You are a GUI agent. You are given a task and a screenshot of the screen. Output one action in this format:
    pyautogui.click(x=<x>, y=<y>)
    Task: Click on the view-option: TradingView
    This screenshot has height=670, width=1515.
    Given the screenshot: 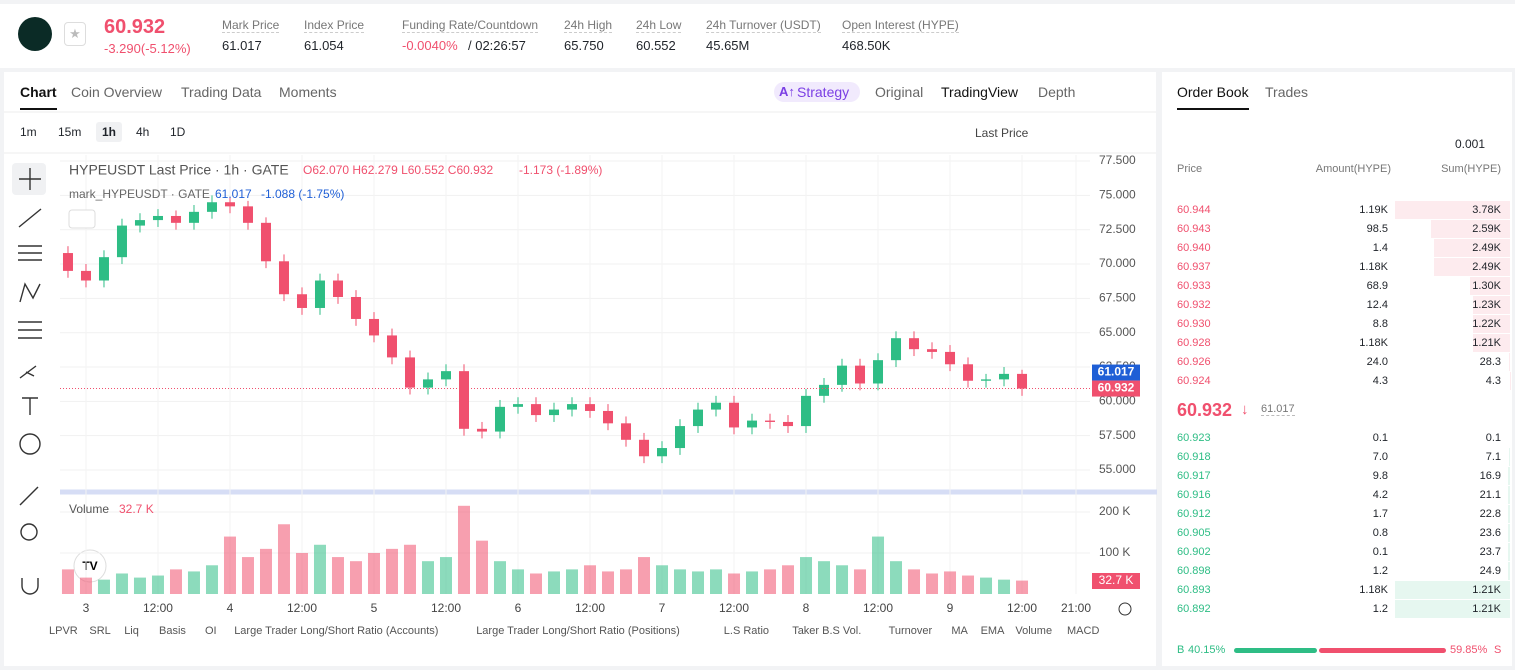 What is the action you would take?
    pyautogui.click(x=980, y=92)
    